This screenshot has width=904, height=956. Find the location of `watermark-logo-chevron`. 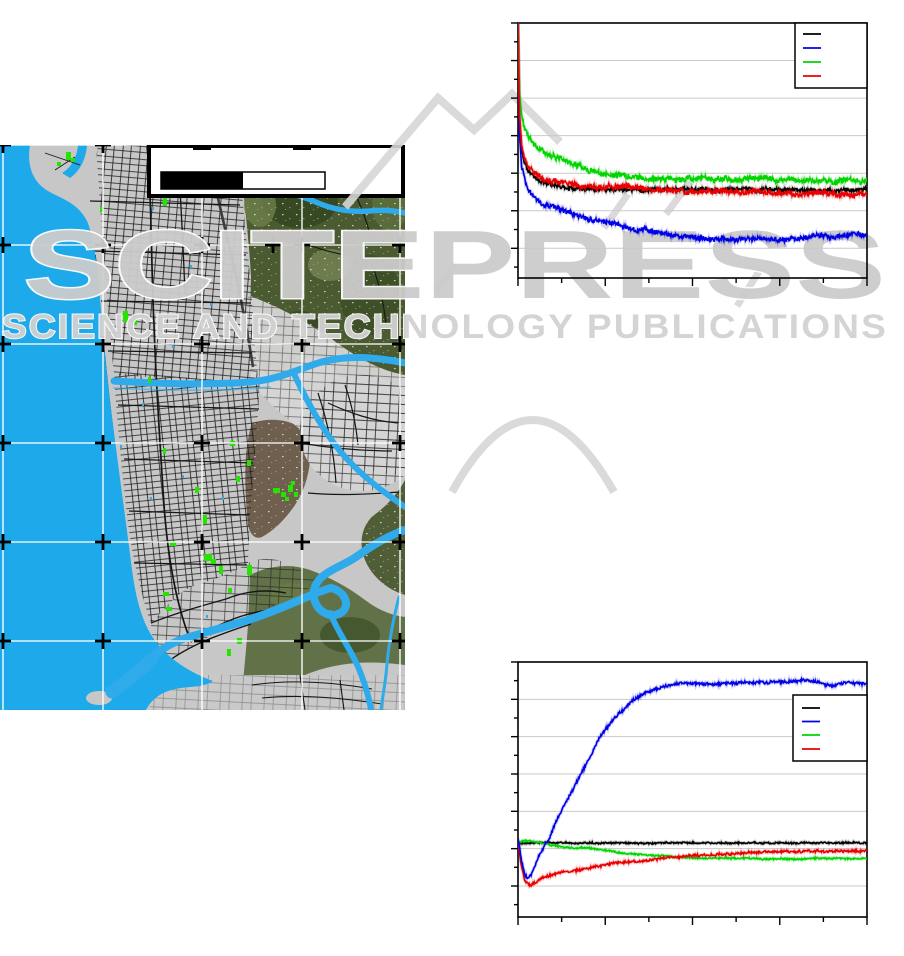

watermark-logo-chevron is located at coordinates (452, 149).